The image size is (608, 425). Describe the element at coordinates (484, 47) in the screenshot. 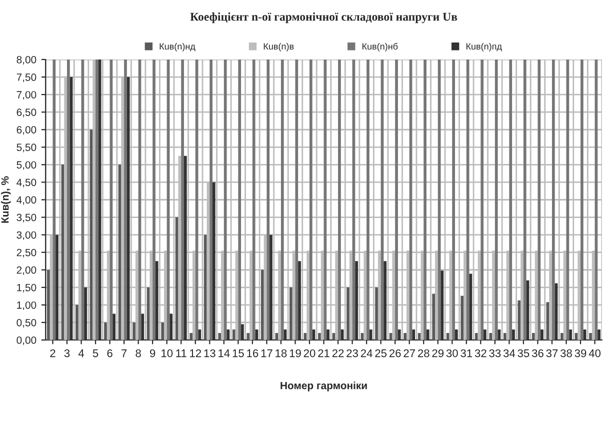

I see `legend-label: Кuв(n)пд` at that location.